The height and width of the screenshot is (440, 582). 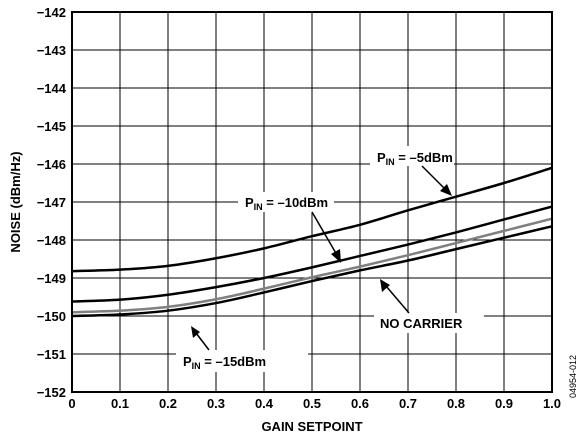 I want to click on y-axis-title: NOISE (dBm/Hz), so click(x=15, y=201).